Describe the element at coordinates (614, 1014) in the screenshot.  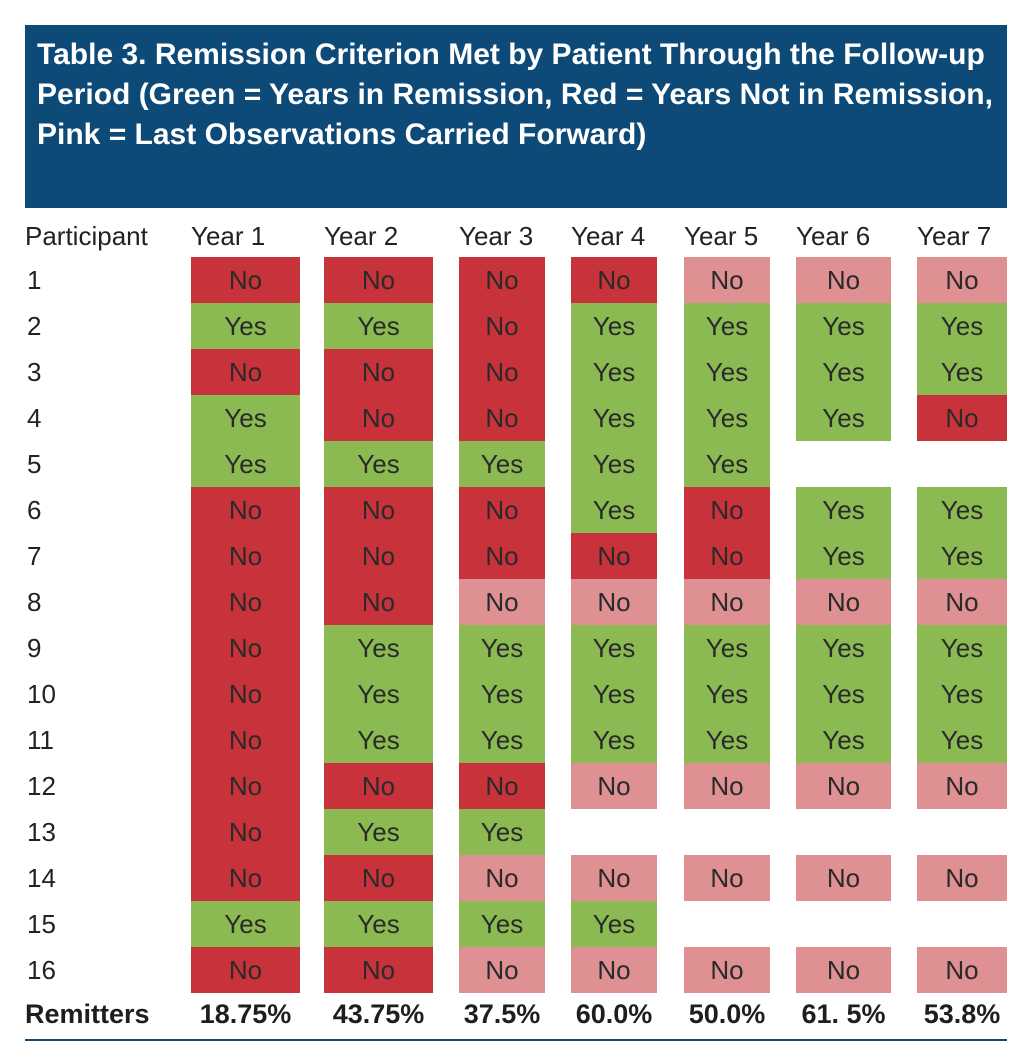
I see `remitters-value: 60.0%` at that location.